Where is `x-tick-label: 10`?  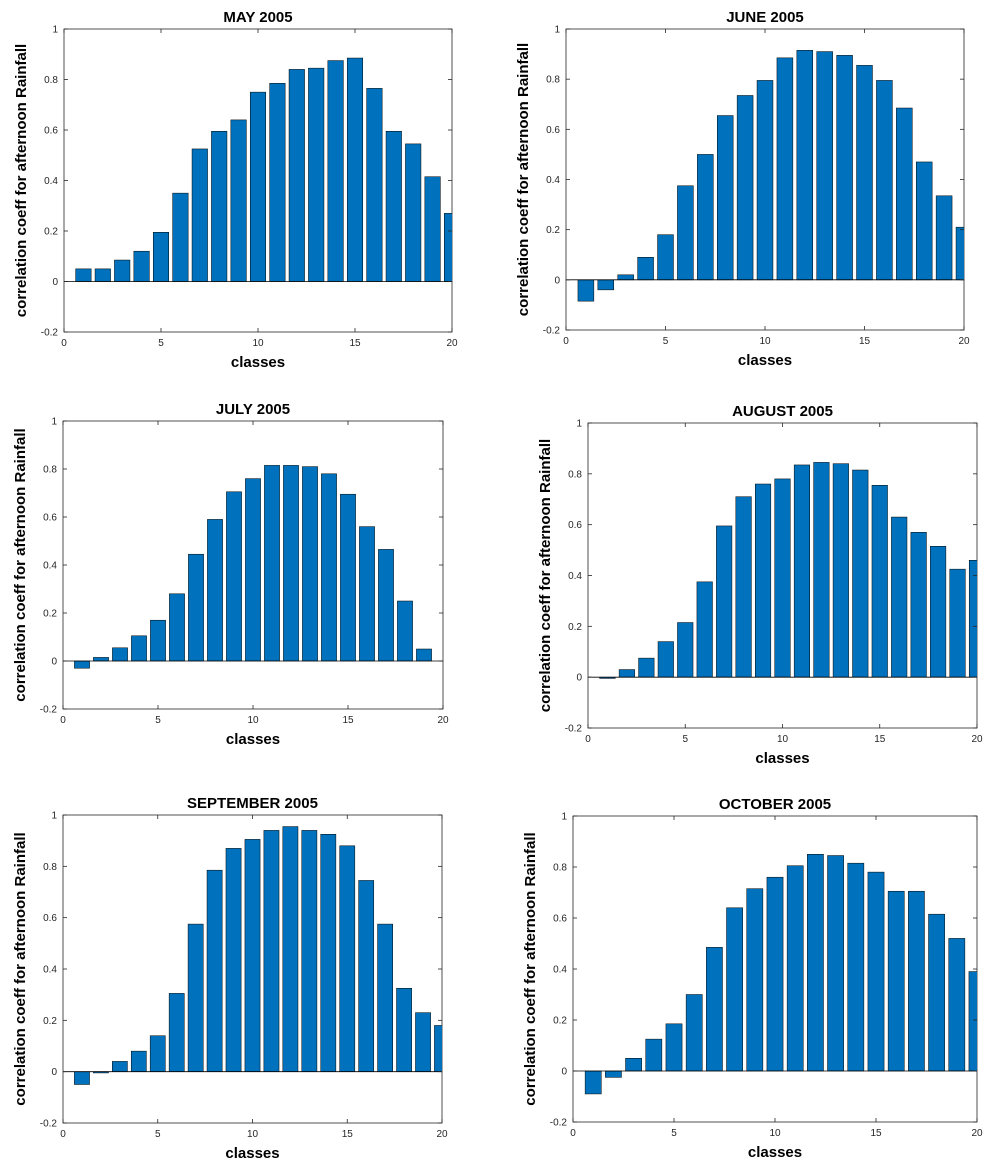
x-tick-label: 10 is located at coordinates (253, 1134).